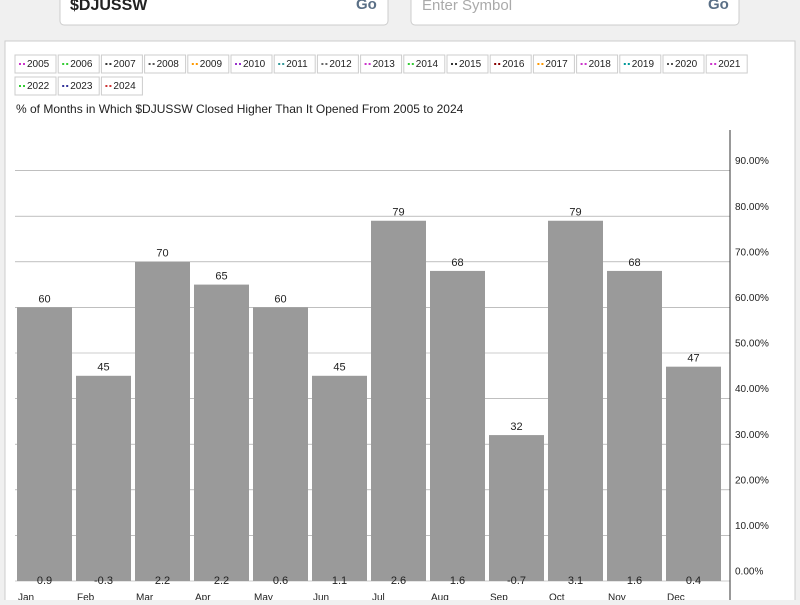  I want to click on legend-label: 2019, so click(643, 64).